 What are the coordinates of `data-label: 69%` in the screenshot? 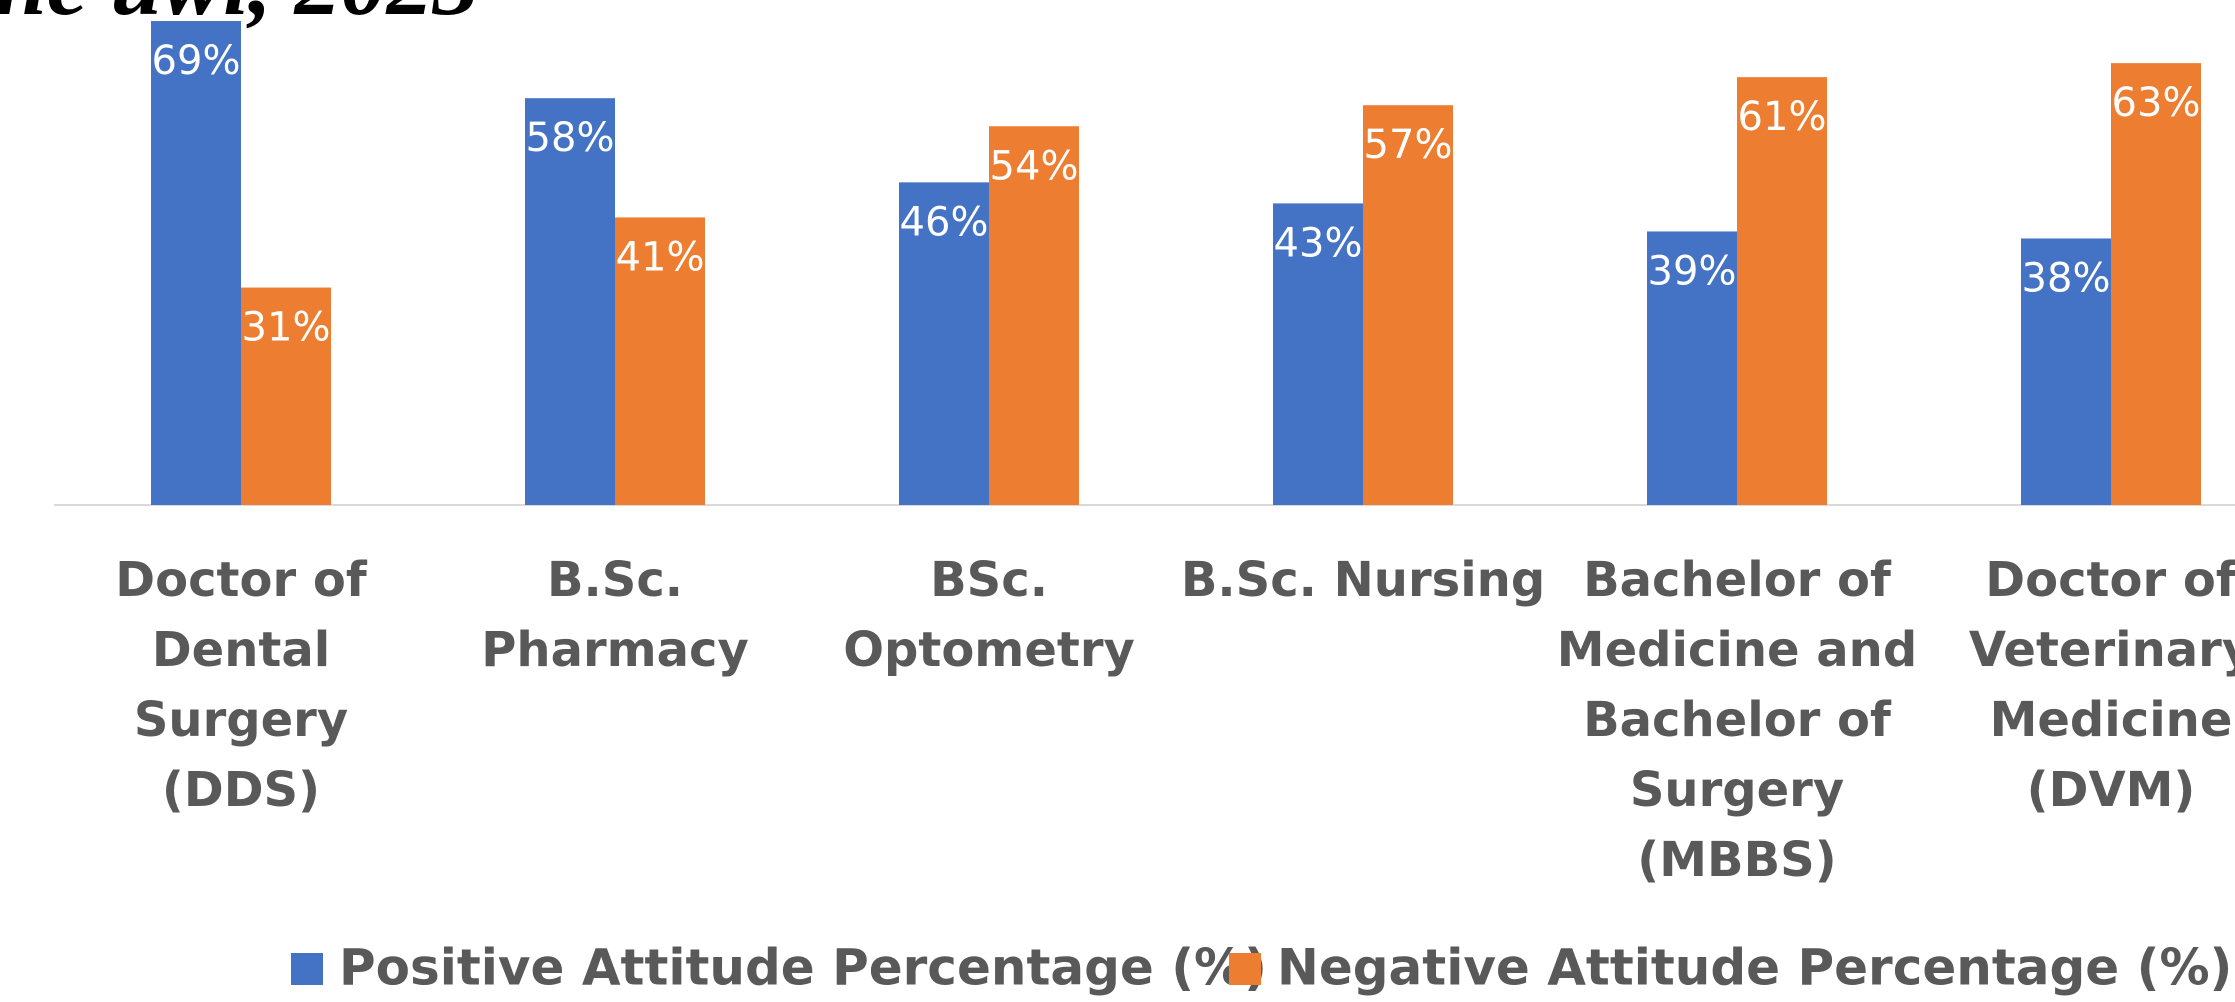 It's located at (196, 61).